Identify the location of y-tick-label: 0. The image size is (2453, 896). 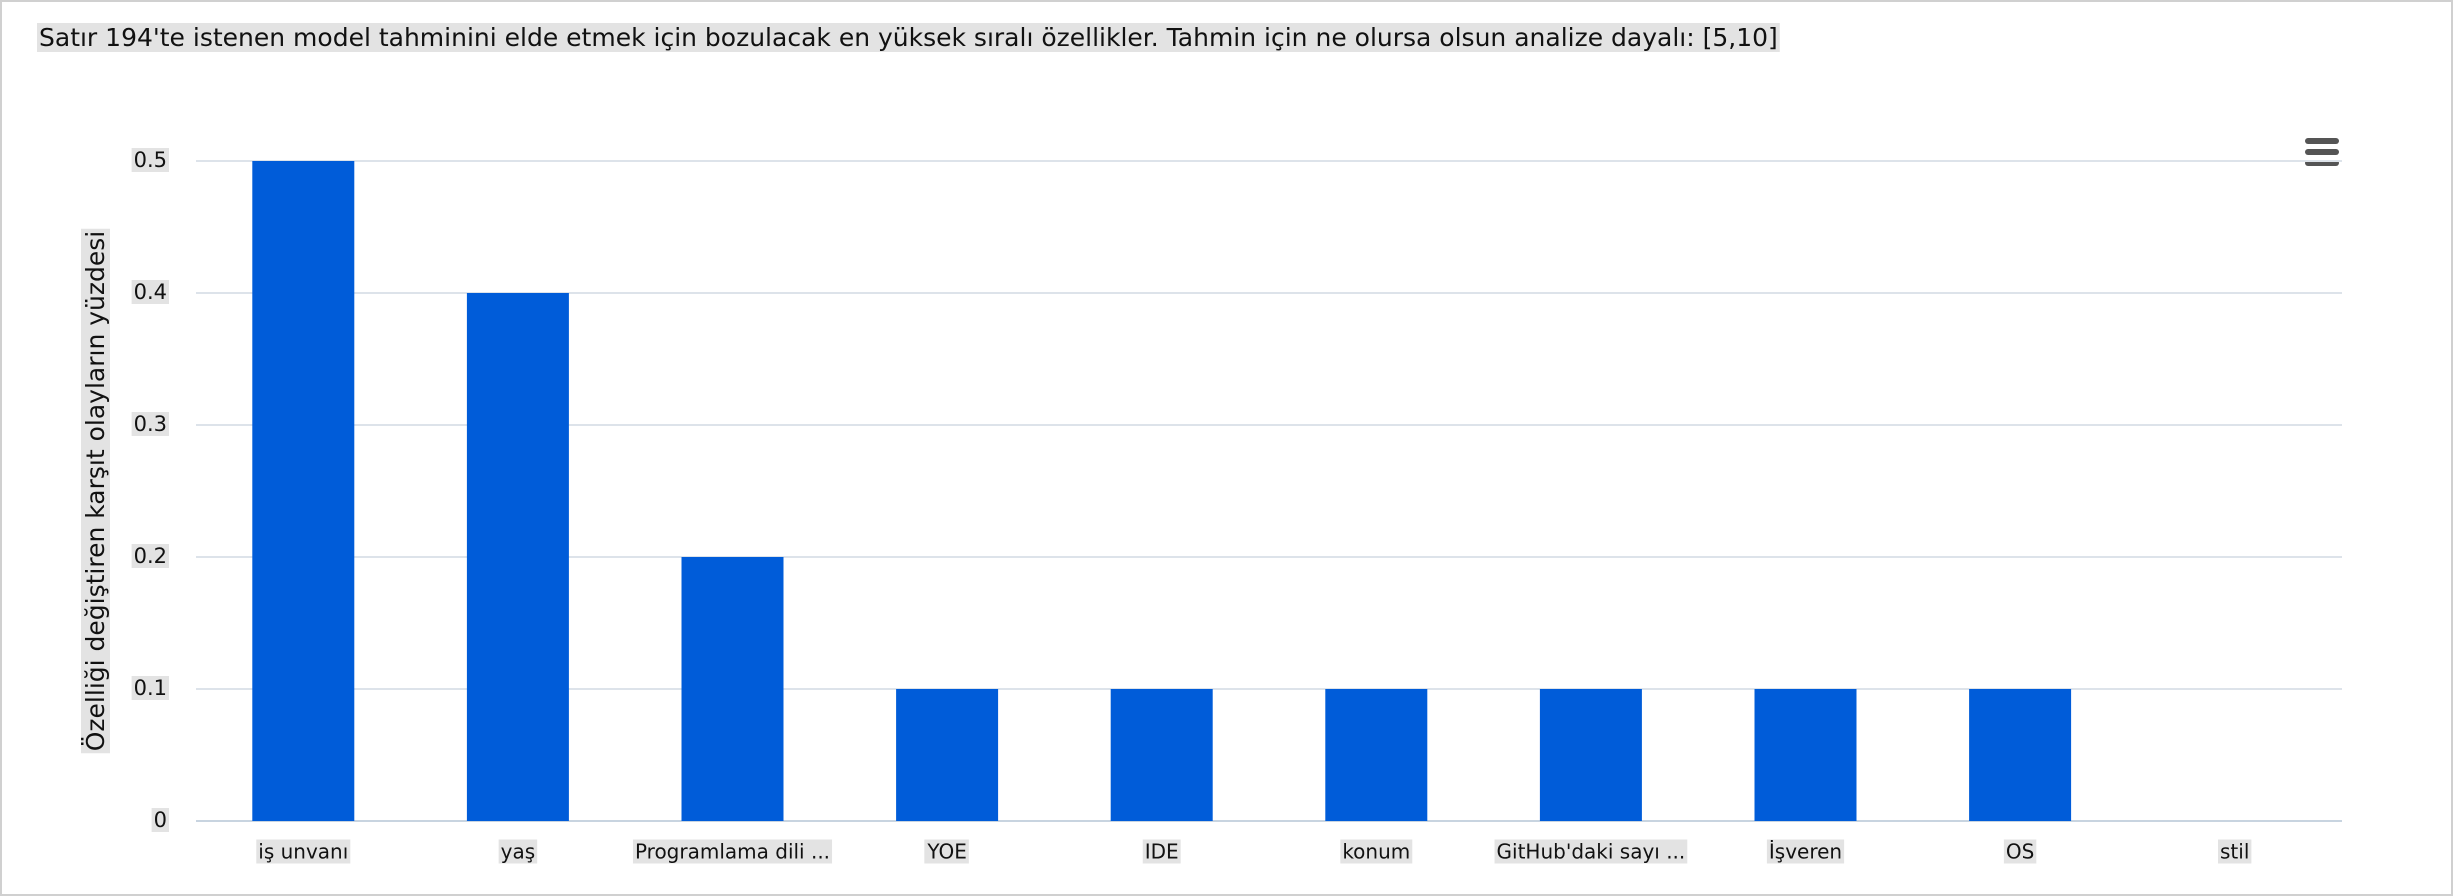
(160, 820).